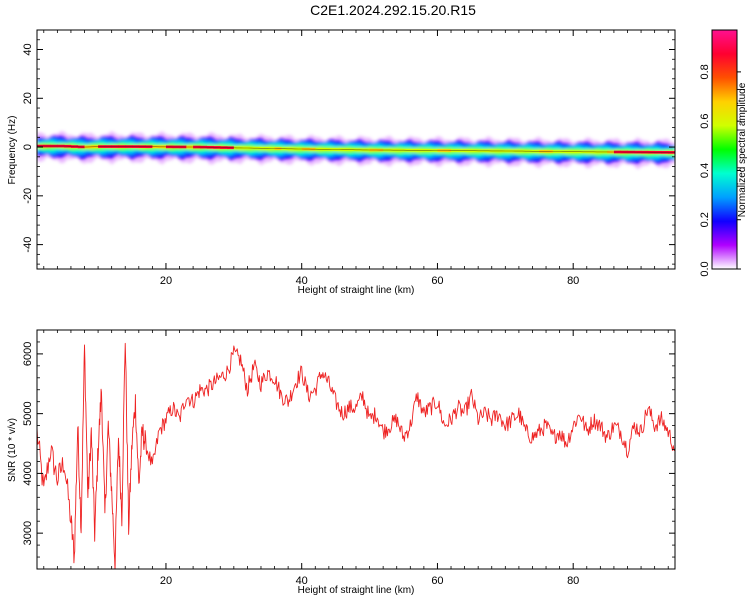  I want to click on spectrogram-x-tick-label: 60, so click(437, 281).